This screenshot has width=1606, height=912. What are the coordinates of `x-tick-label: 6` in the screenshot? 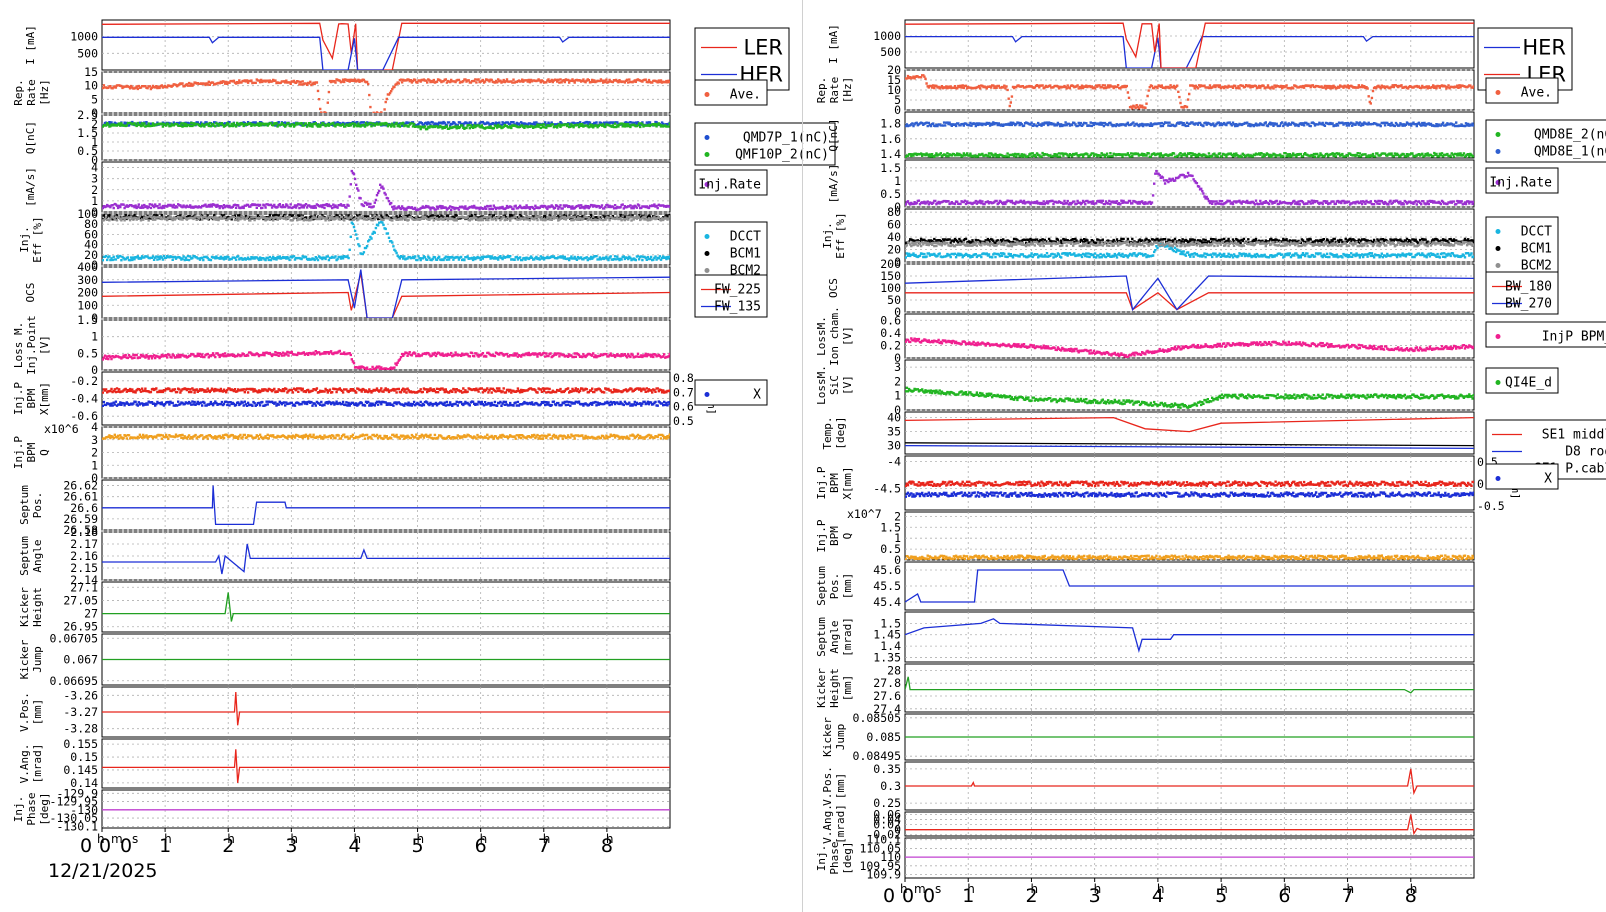 It's located at (1284, 896).